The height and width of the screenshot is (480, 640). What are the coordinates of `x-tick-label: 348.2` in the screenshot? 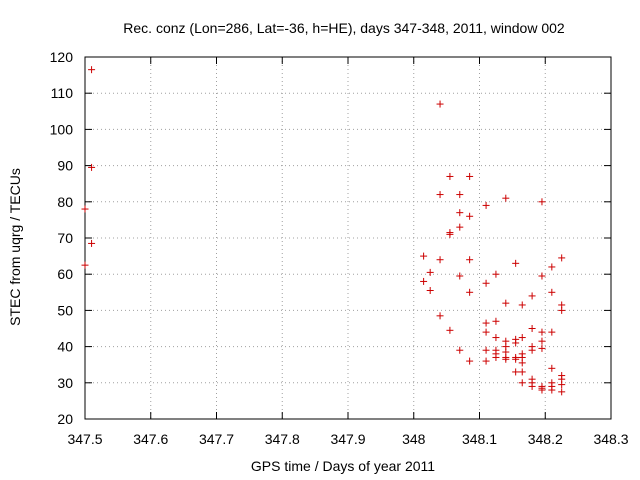 It's located at (545, 439).